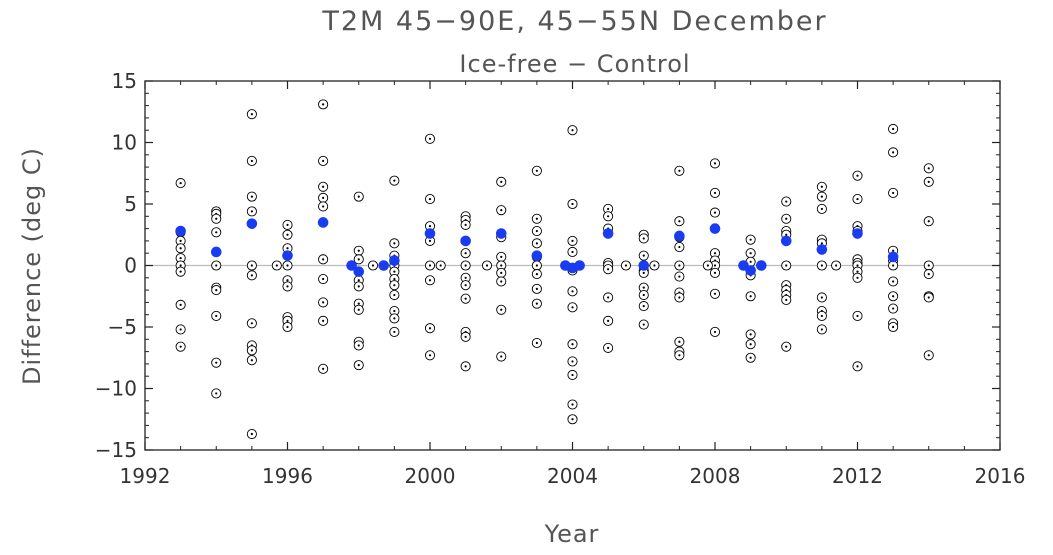  I want to click on x-axis-label: Year, so click(572, 534).